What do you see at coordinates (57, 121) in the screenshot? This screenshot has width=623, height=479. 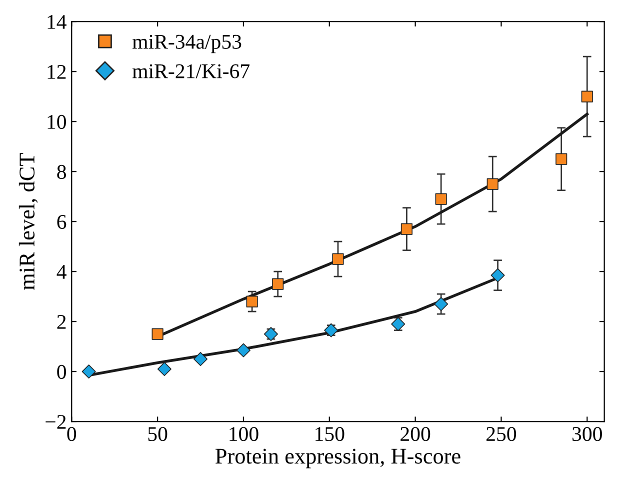 I see `y-tick-label: 10` at bounding box center [57, 121].